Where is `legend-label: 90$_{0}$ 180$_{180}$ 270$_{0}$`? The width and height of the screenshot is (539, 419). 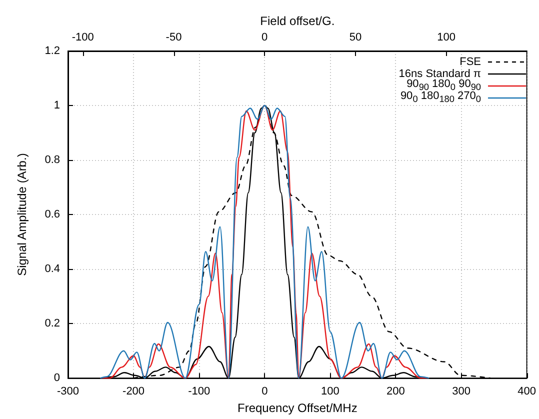 legend-label: 90$_{0}$ 180$_{180}$ 270$_{0}$ is located at coordinates (440, 97).